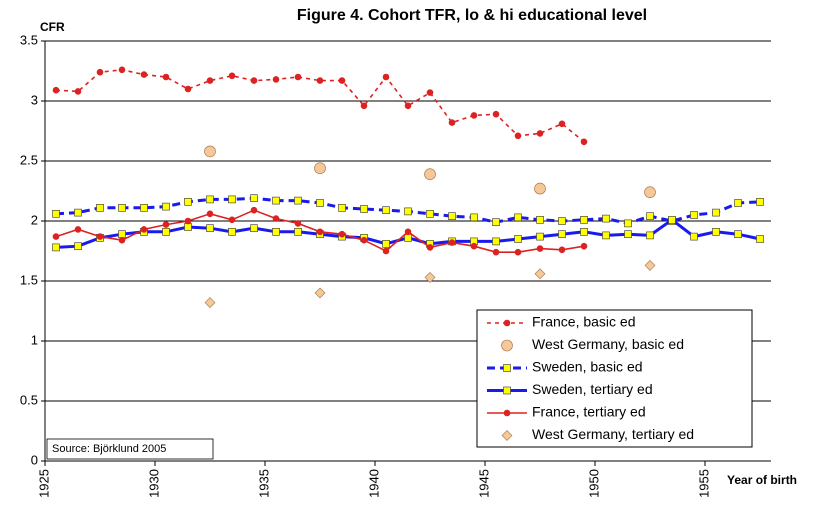  What do you see at coordinates (483, 483) in the screenshot?
I see `x-tick-label: 1945` at bounding box center [483, 483].